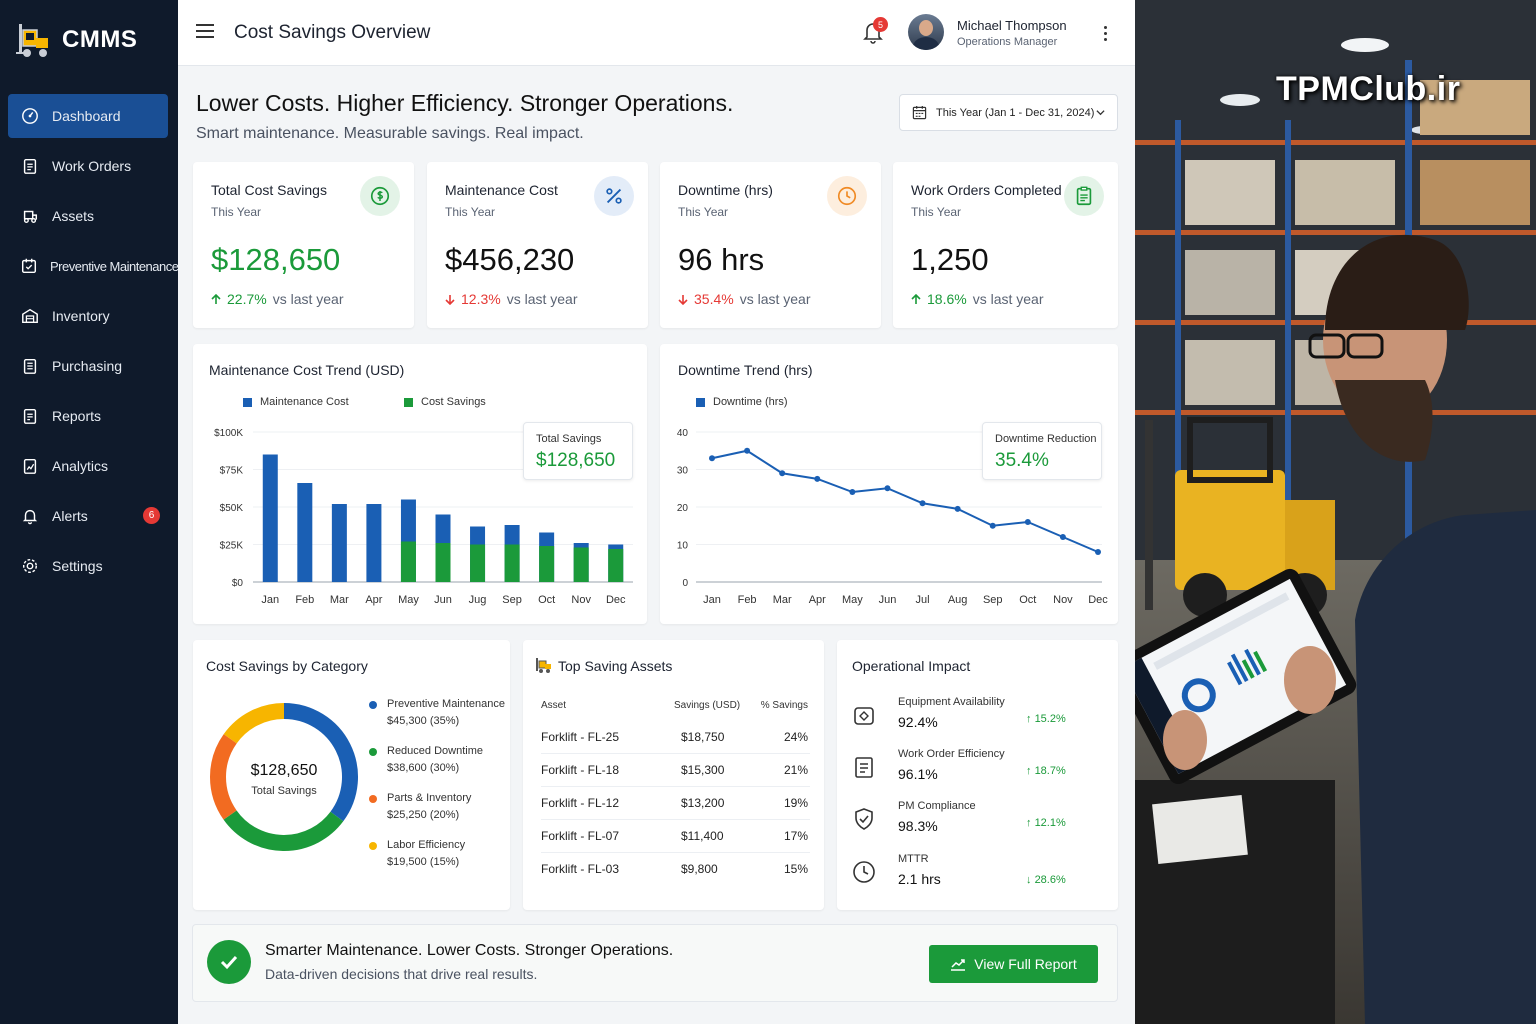 This screenshot has width=1536, height=1024. Describe the element at coordinates (966, 823) in the screenshot. I see `impact-pm-compliance: PM Compliance 98.3% ↑ 12.1%` at that location.